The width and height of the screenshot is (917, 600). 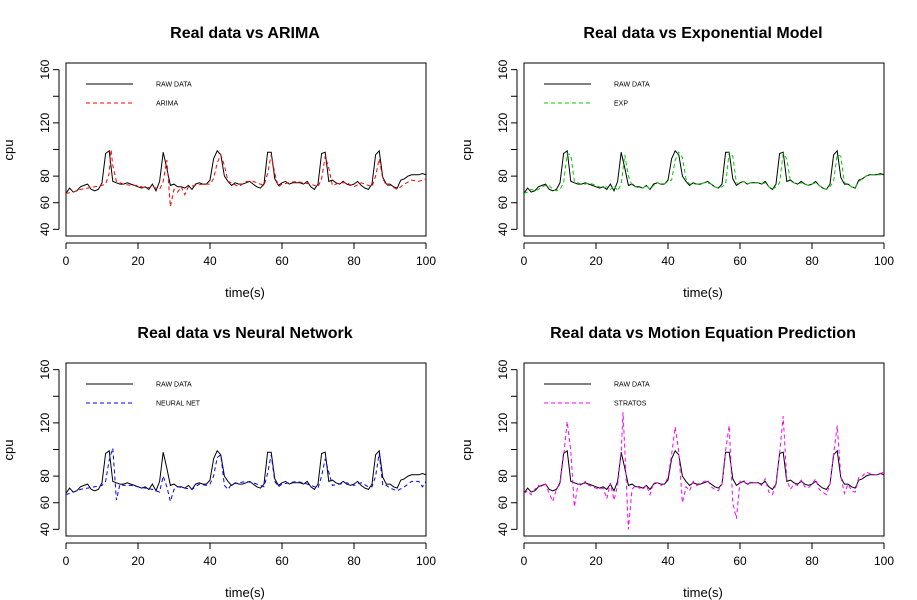 I want to click on chart-title: Real data vs Exponential Model, so click(x=702, y=33).